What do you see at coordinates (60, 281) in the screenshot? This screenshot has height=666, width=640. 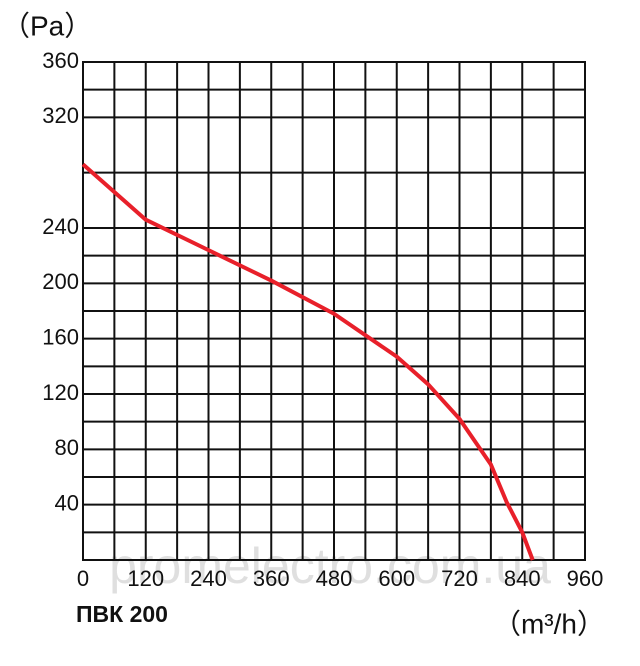 I see `y-tick-label: 200` at bounding box center [60, 281].